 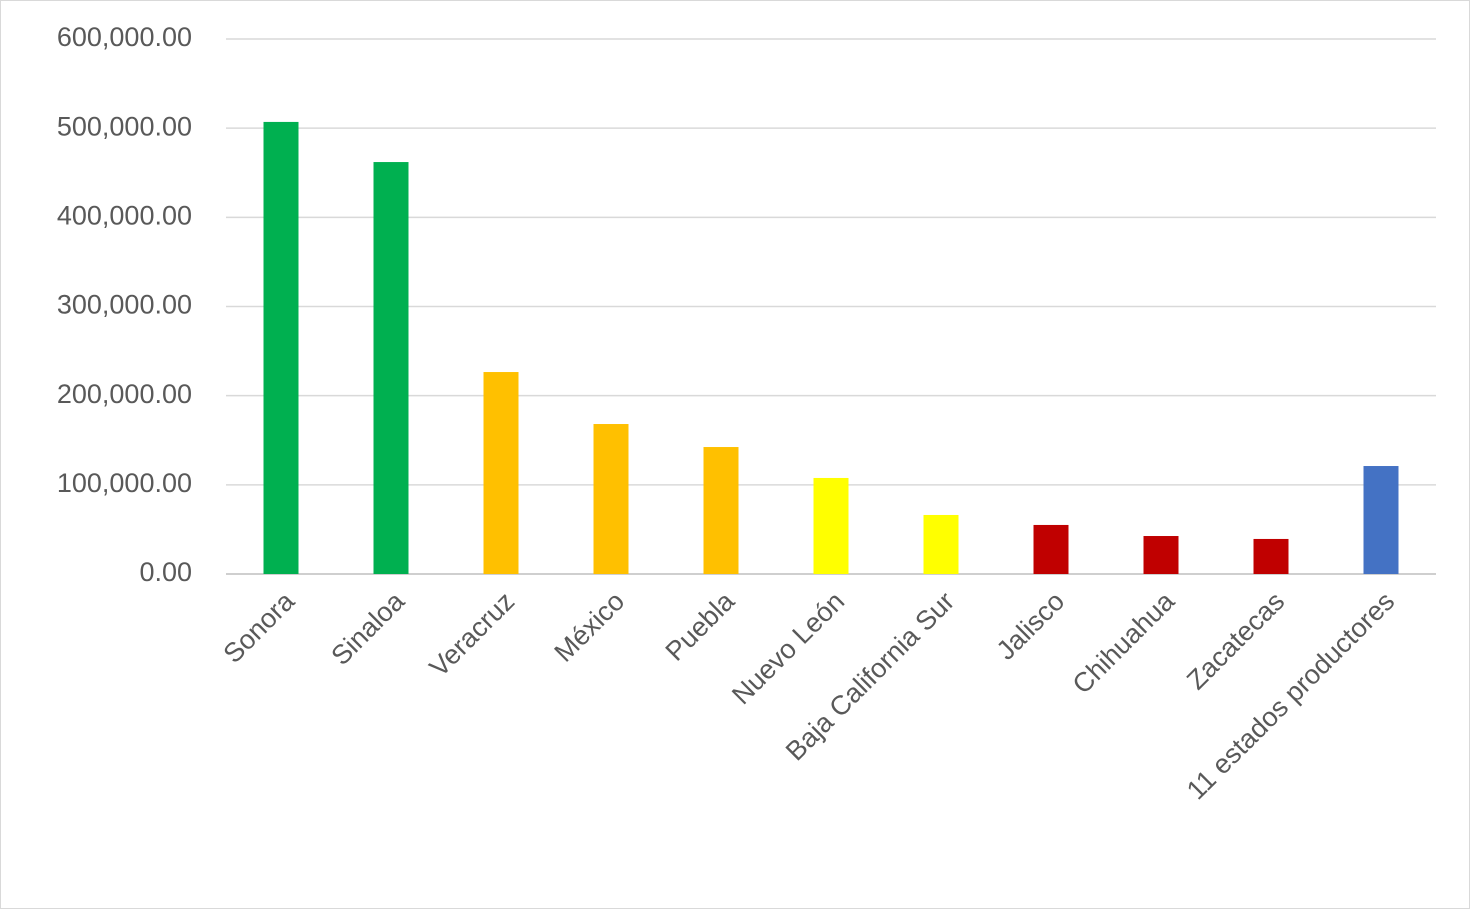 What do you see at coordinates (124, 126) in the screenshot?
I see `y-tick-label: 500,000.00` at bounding box center [124, 126].